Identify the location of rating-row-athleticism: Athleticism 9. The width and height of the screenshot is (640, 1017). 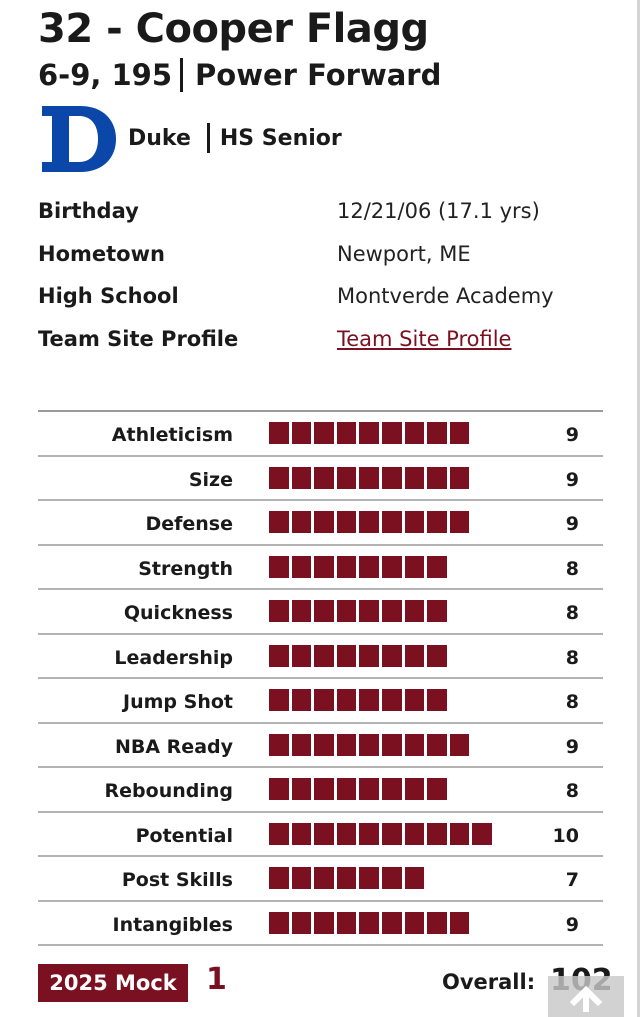
(320, 434).